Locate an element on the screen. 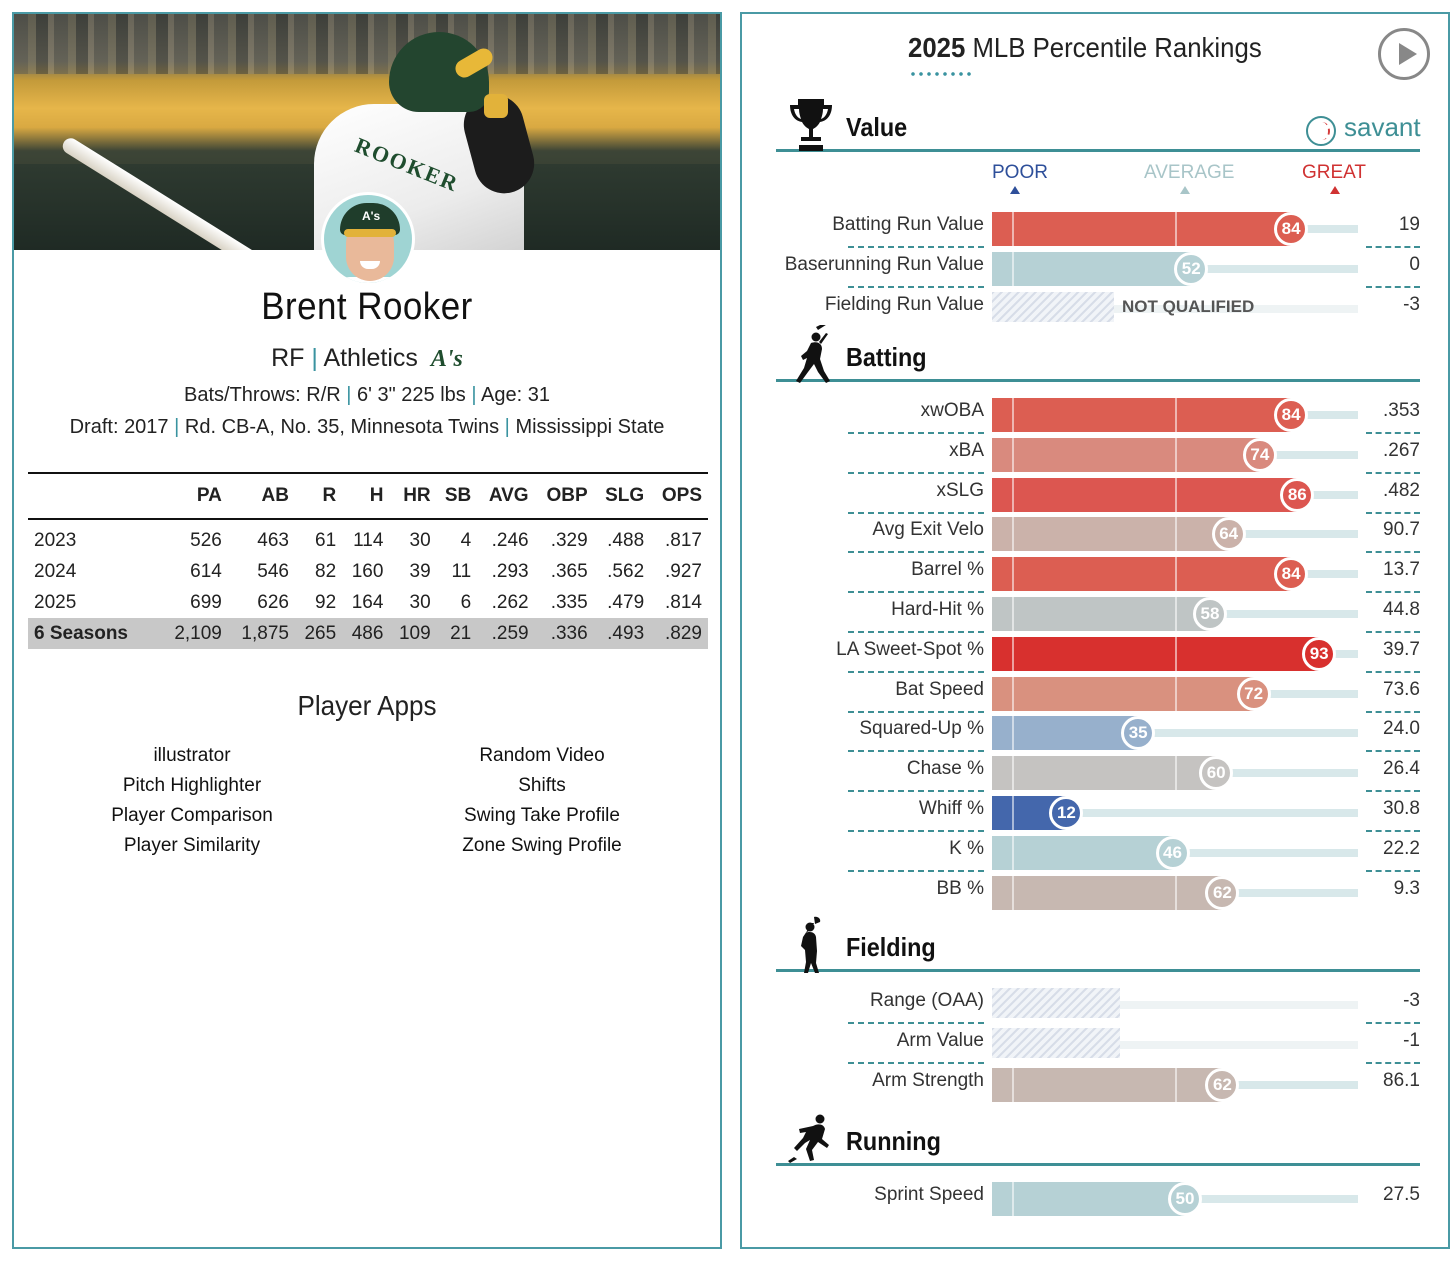 This screenshot has width=1456, height=1261. metric-value: 39.7 is located at coordinates (1401, 649).